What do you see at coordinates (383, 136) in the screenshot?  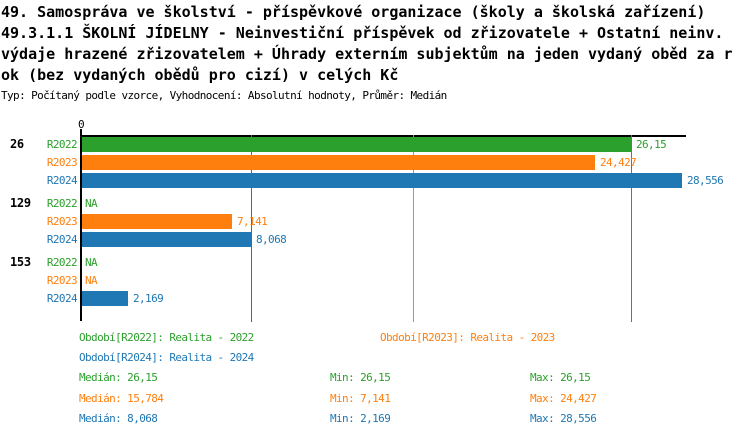 I see `x-axis-line` at bounding box center [383, 136].